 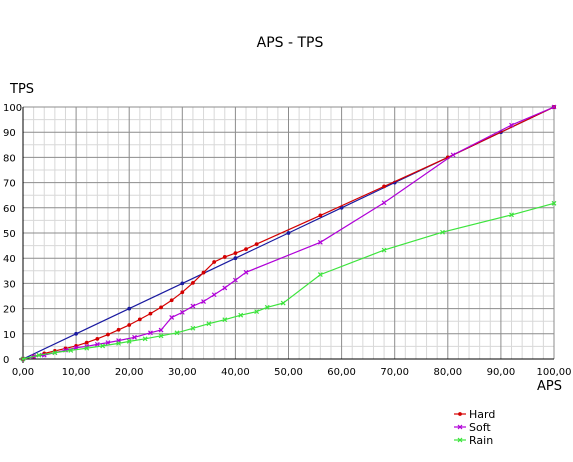 What do you see at coordinates (549, 386) in the screenshot?
I see `x-axis-label: APS` at bounding box center [549, 386].